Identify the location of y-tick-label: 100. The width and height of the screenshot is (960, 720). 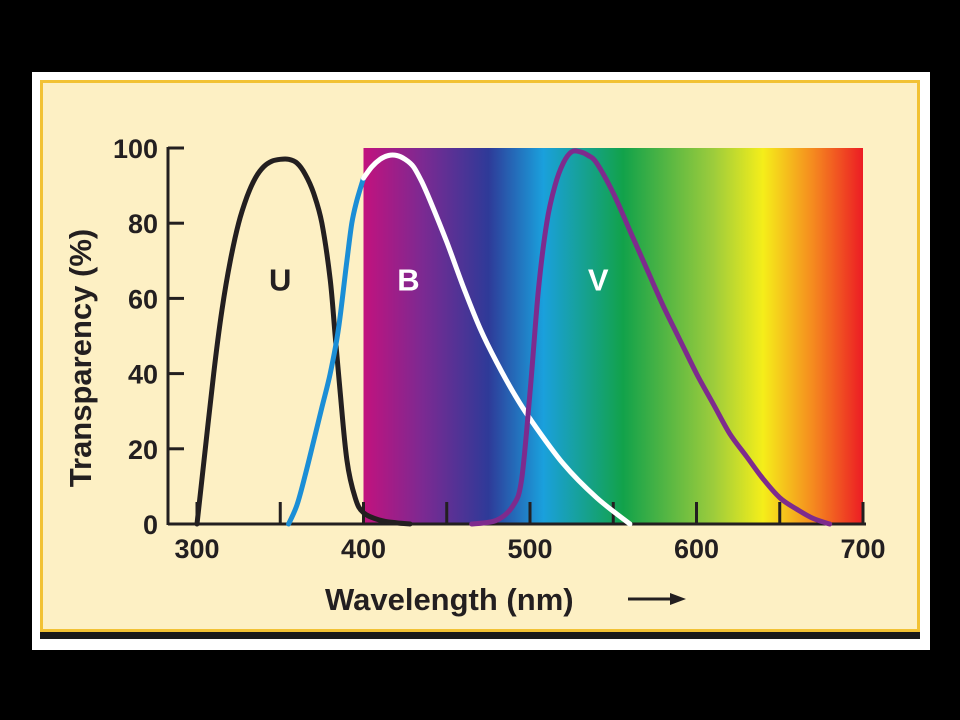
(135, 149).